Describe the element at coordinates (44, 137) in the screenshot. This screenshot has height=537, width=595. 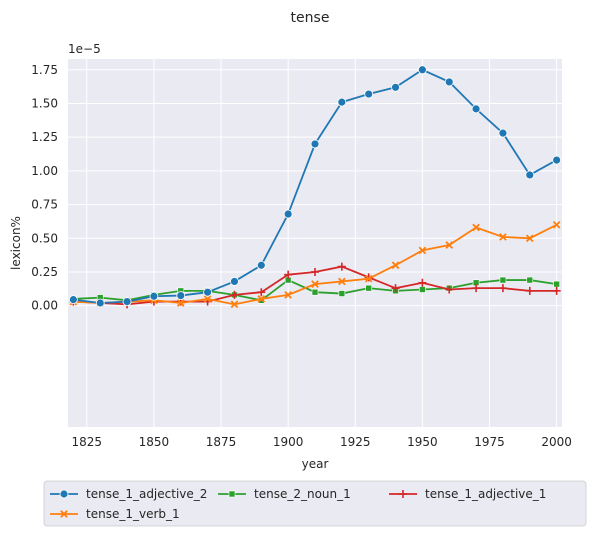
I see `y-tick-label: 1.25` at that location.